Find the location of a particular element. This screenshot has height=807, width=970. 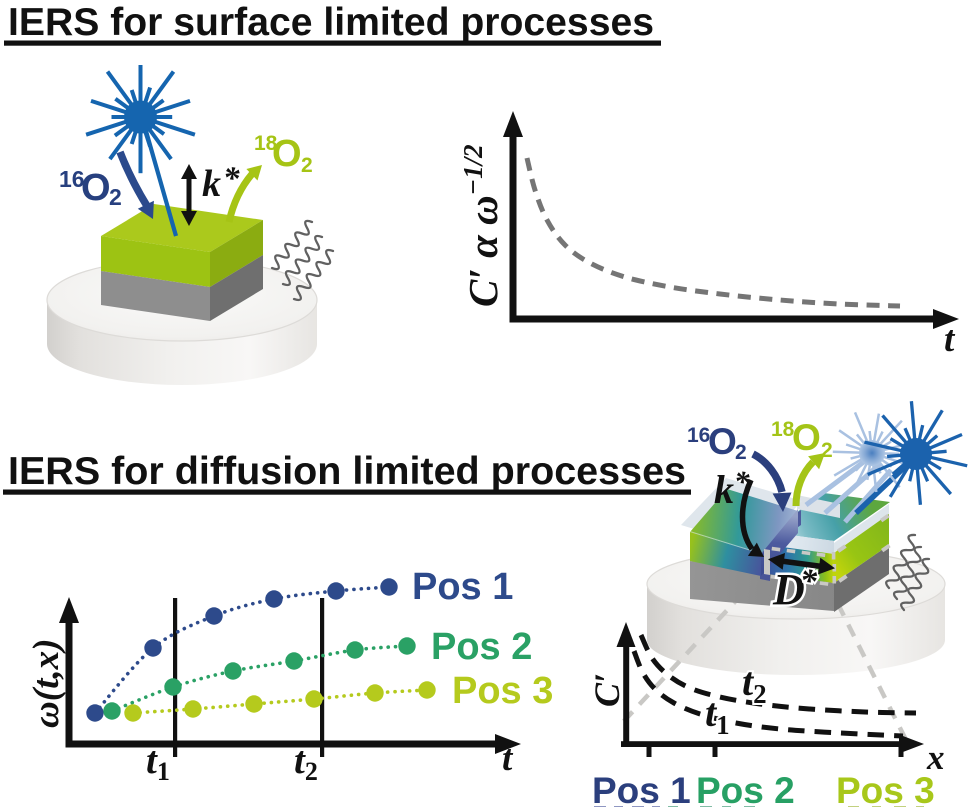

svg-text:IERS for diffusion limited pro: IERS for diffusion limited processes is located at coordinates (347, 471).